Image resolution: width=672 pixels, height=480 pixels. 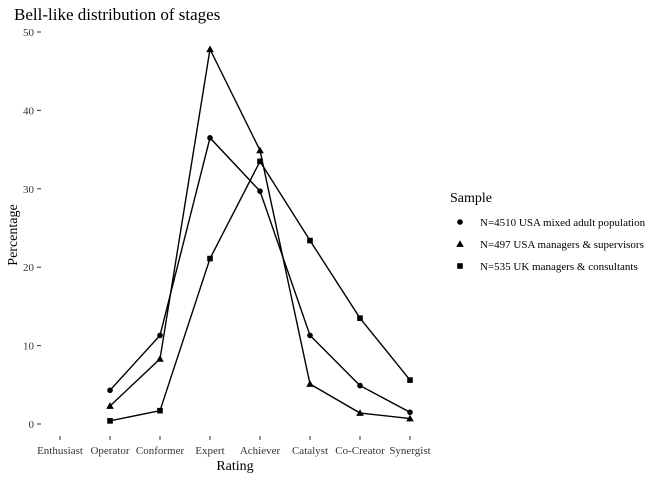 What do you see at coordinates (209, 451) in the screenshot?
I see `x-tick-label: Expert` at bounding box center [209, 451].